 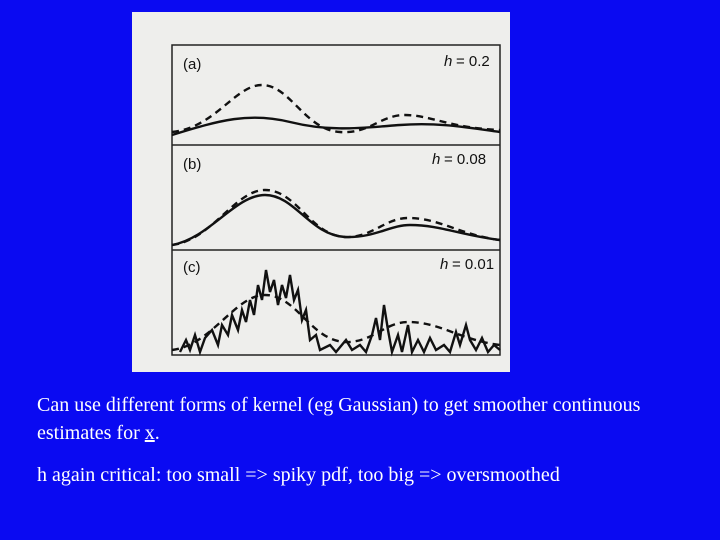 What do you see at coordinates (192, 267) in the screenshot?
I see `panel-label: (c)` at bounding box center [192, 267].